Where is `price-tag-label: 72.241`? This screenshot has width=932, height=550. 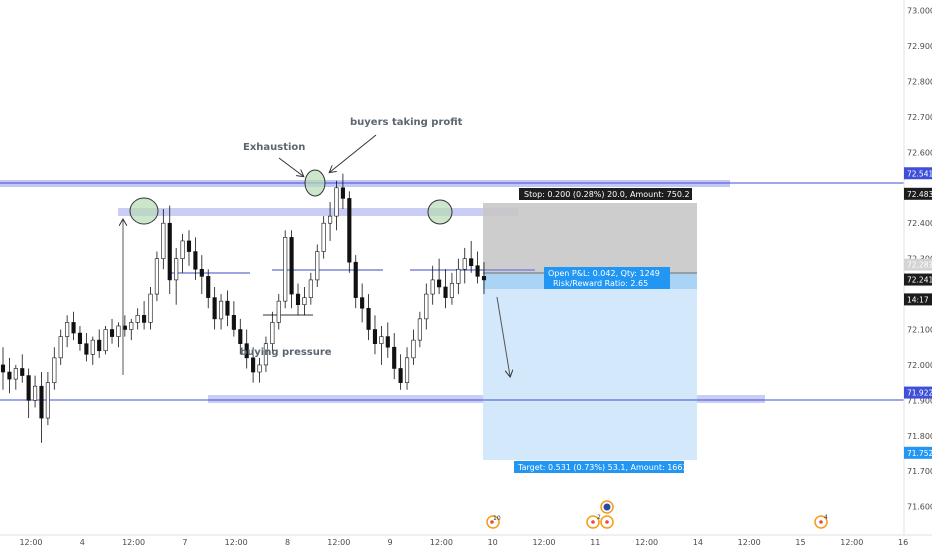
price-tag-label: 72.241 is located at coordinates (919, 280).